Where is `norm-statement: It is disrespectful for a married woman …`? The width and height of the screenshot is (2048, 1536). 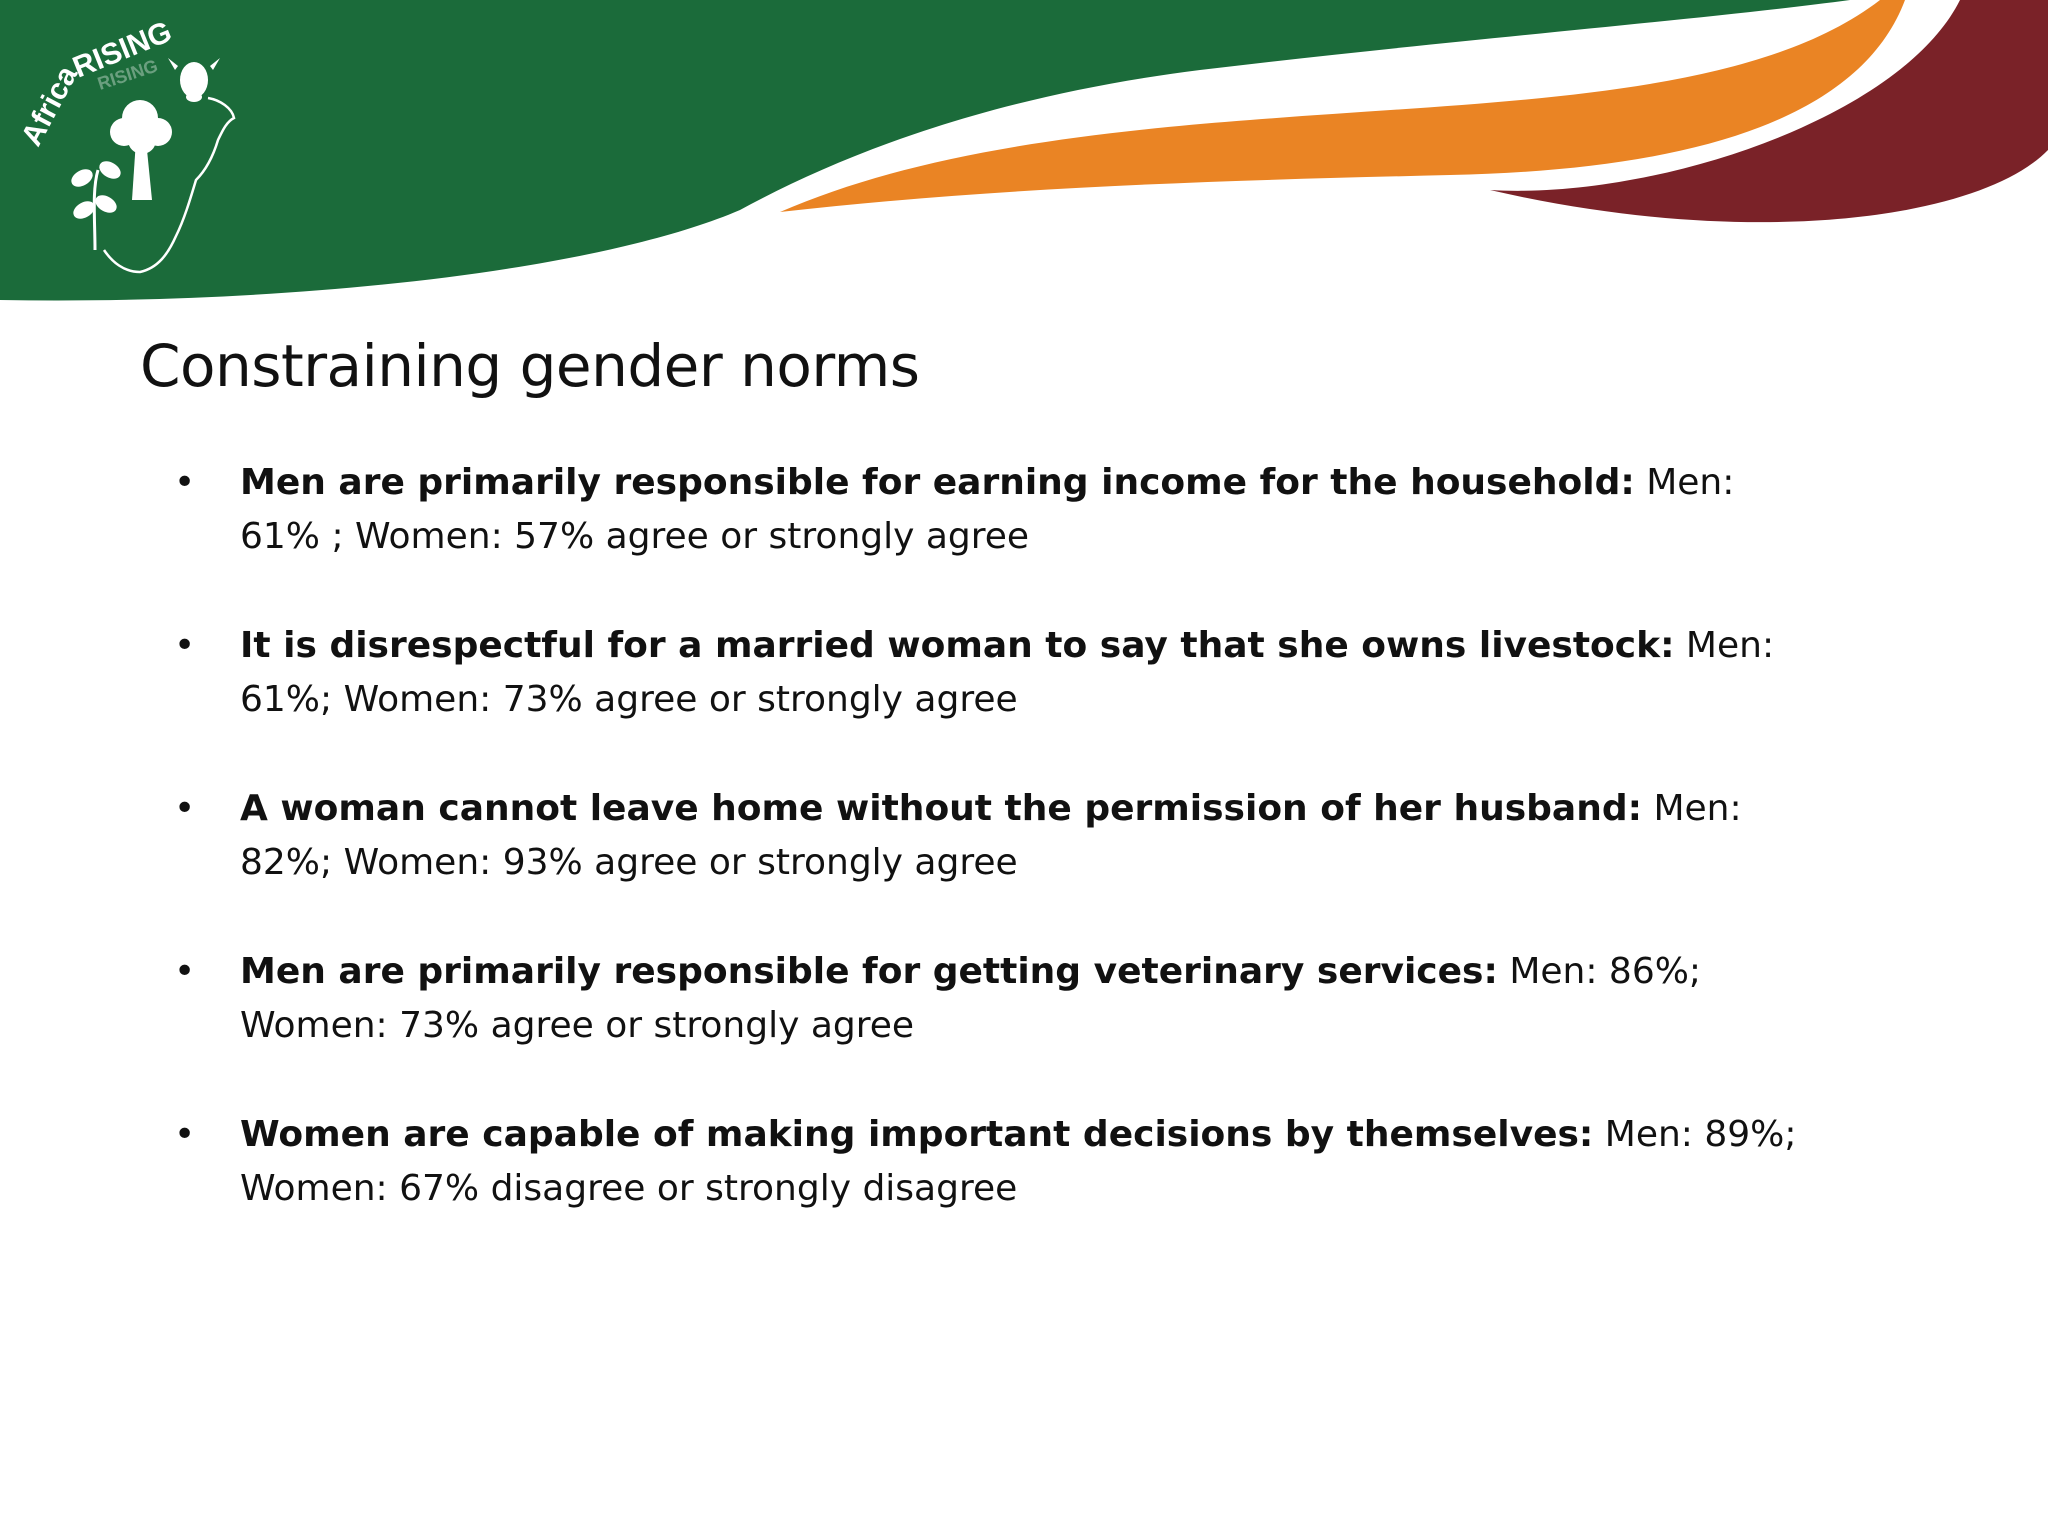
norm-statement: It is disrespectful for a married woman … is located at coordinates (957, 645).